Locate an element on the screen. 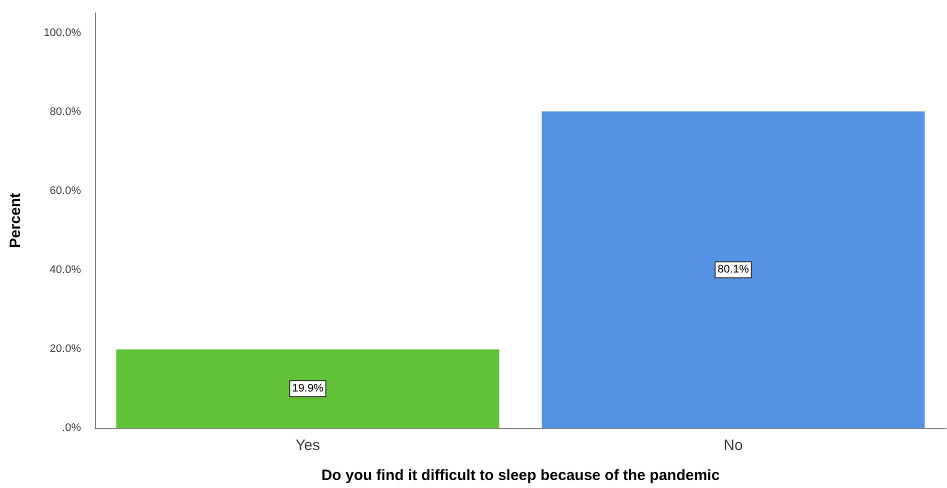  x-tick-label: No is located at coordinates (733, 445).